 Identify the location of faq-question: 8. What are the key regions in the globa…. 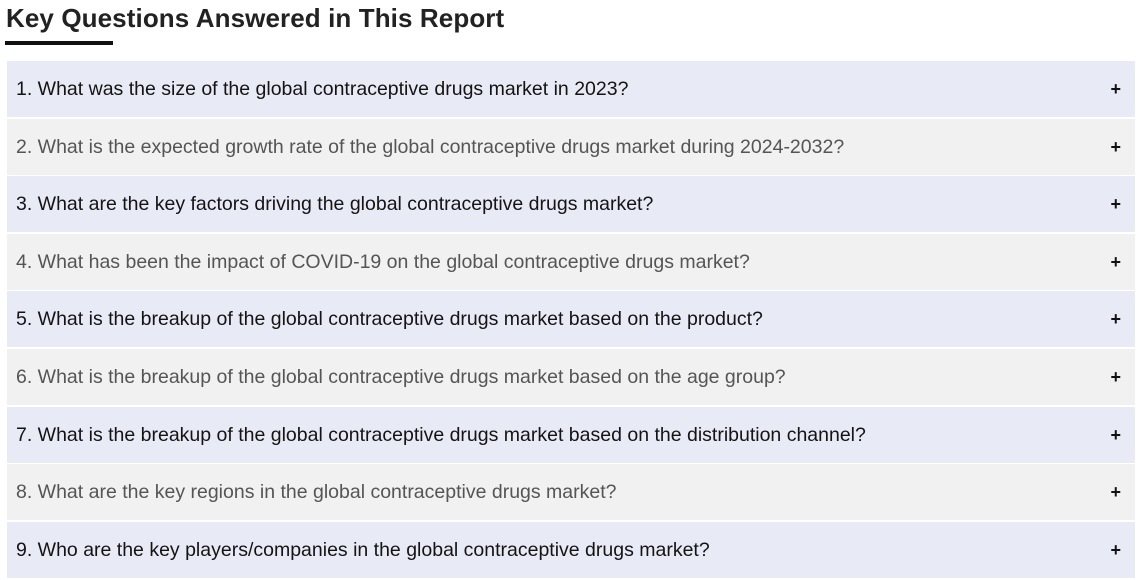
(316, 492).